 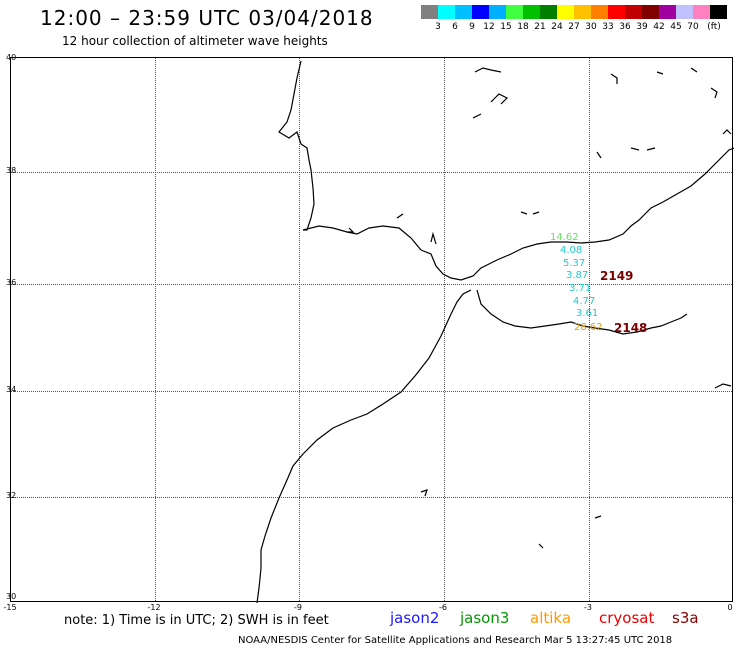 What do you see at coordinates (625, 27) in the screenshot?
I see `color-scale-label: 36` at bounding box center [625, 27].